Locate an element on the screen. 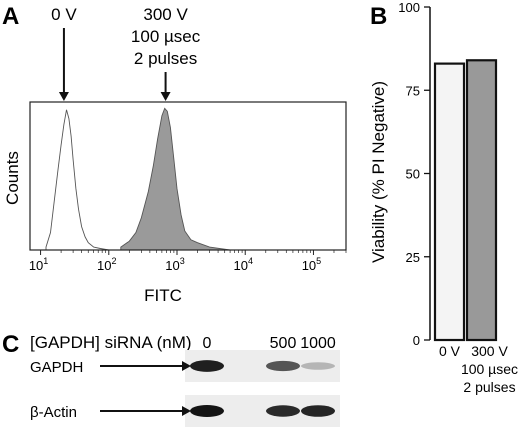 Image resolution: width=520 pixels, height=432 pixels. bar-chart-axes: 0 25 50 75 100 is located at coordinates (414, 174).